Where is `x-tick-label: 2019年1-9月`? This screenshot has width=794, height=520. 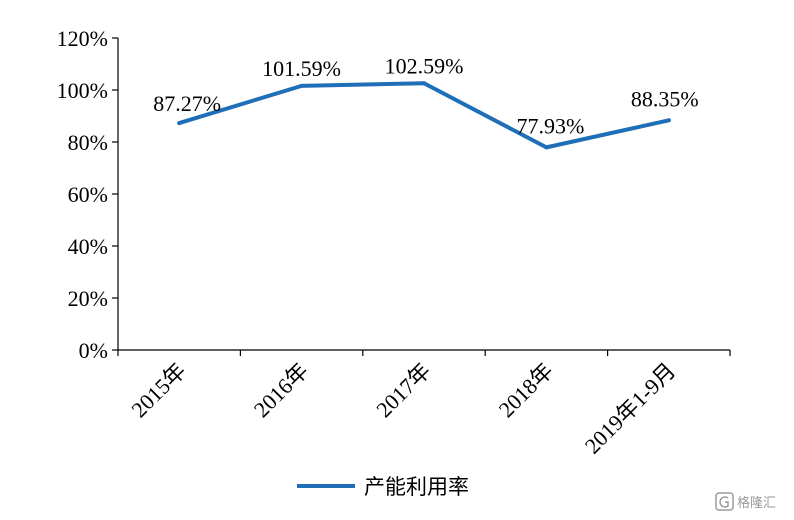 x-tick-label: 2019年1-9月 is located at coordinates (630, 408).